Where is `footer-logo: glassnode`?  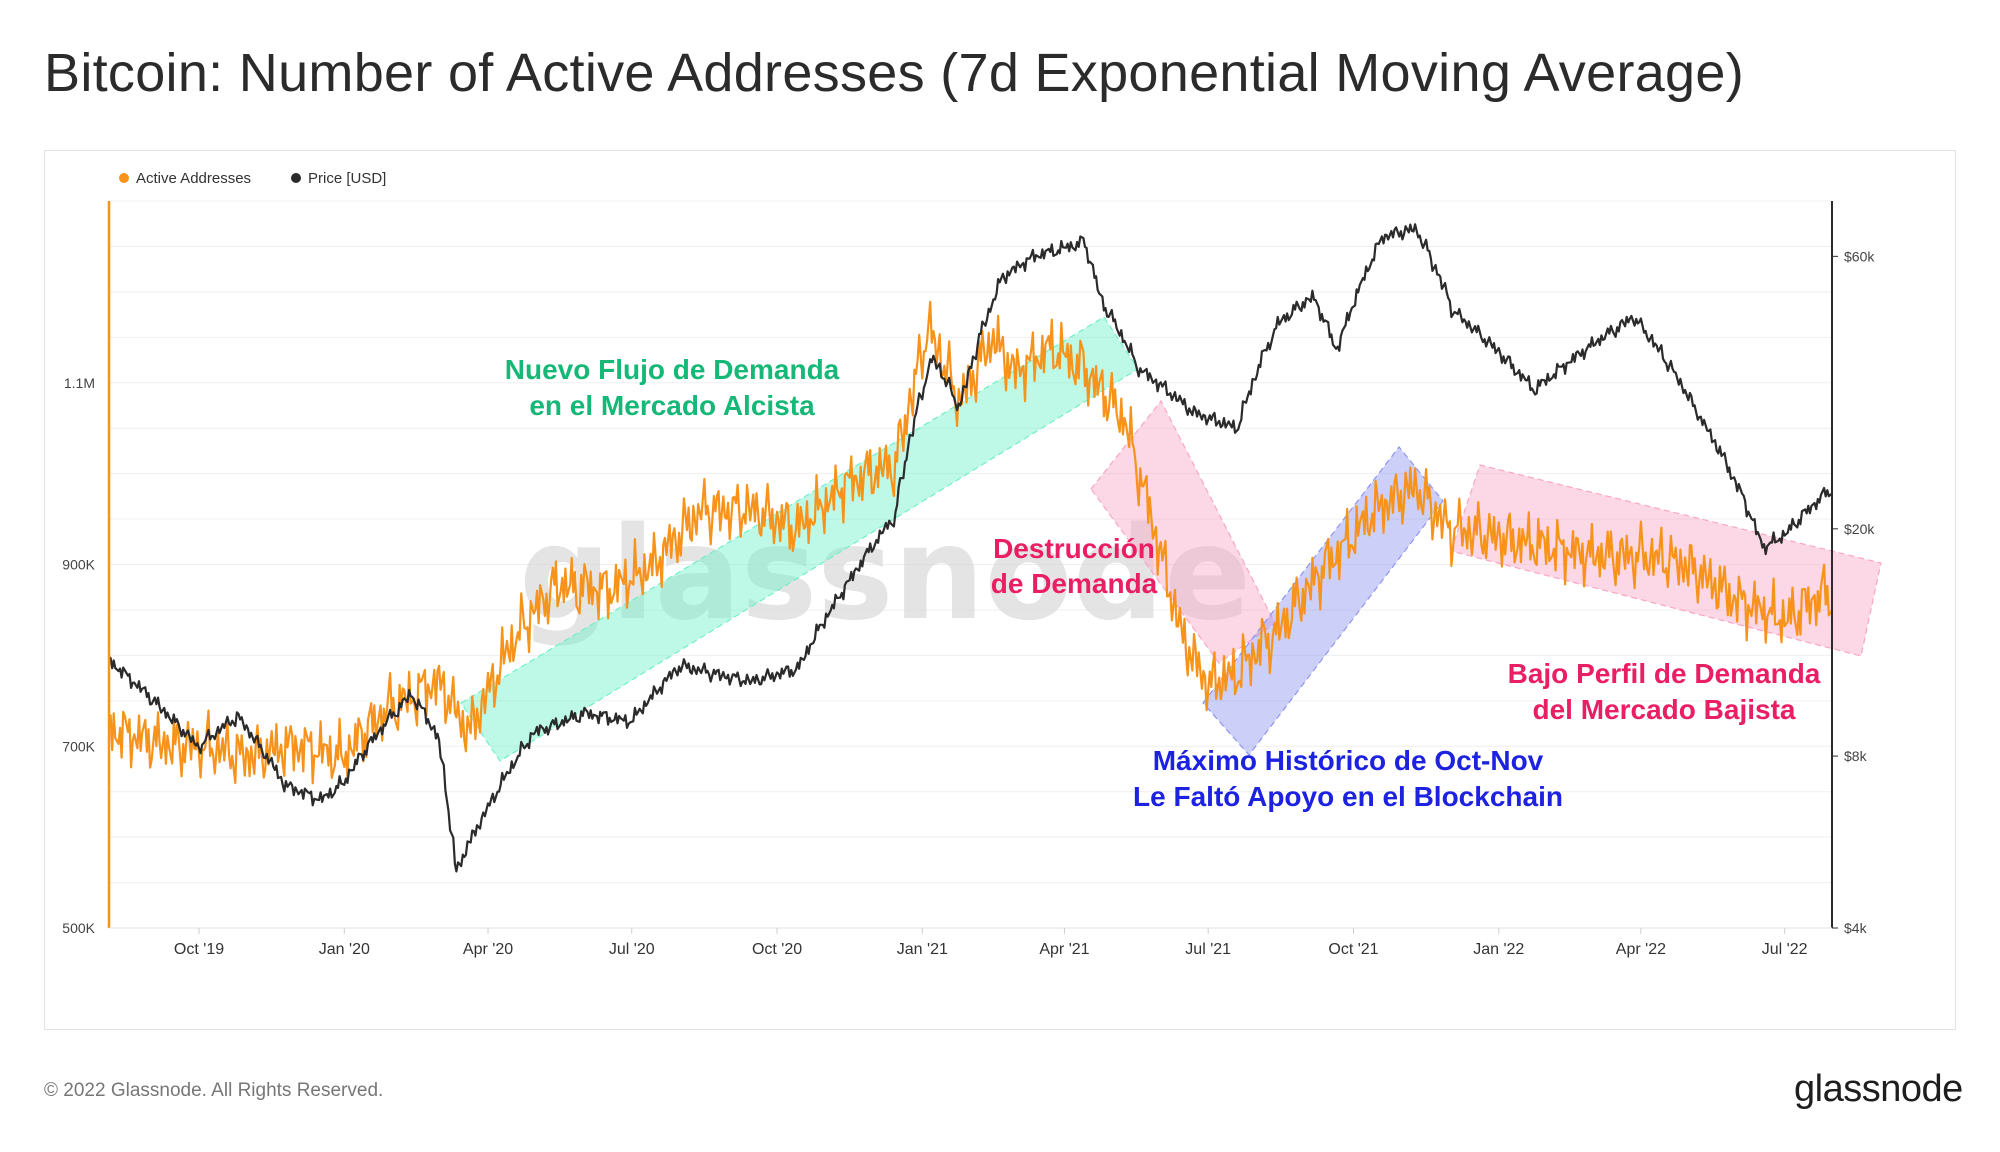
footer-logo: glassnode is located at coordinates (1878, 1089).